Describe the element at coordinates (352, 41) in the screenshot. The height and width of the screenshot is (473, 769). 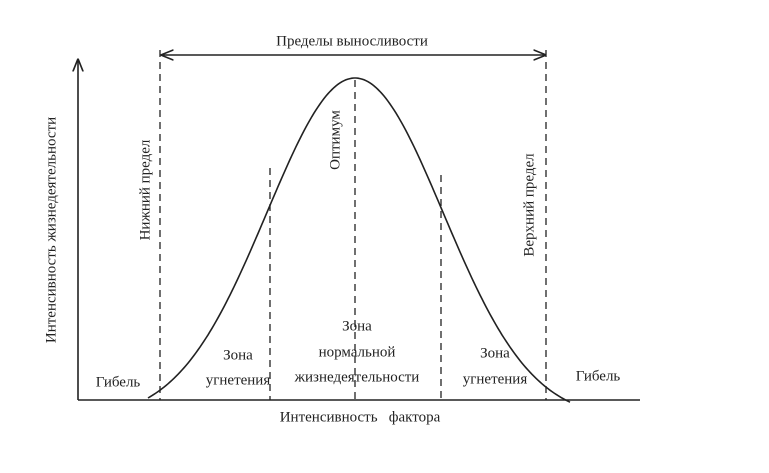
I see `title: Пределы выносливости` at that location.